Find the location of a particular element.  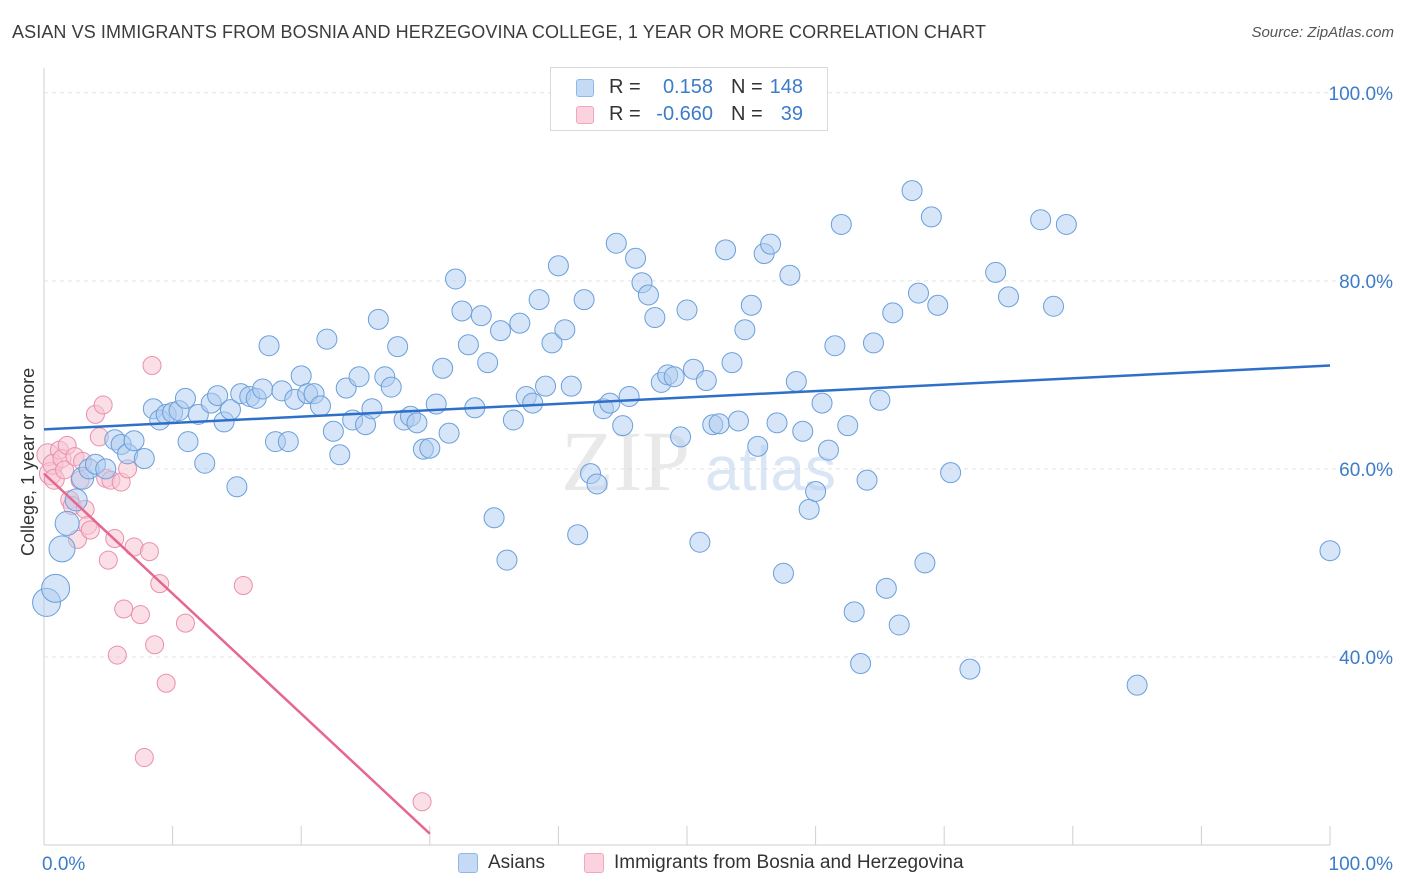

legend-n-label: N = is located at coordinates (747, 87).